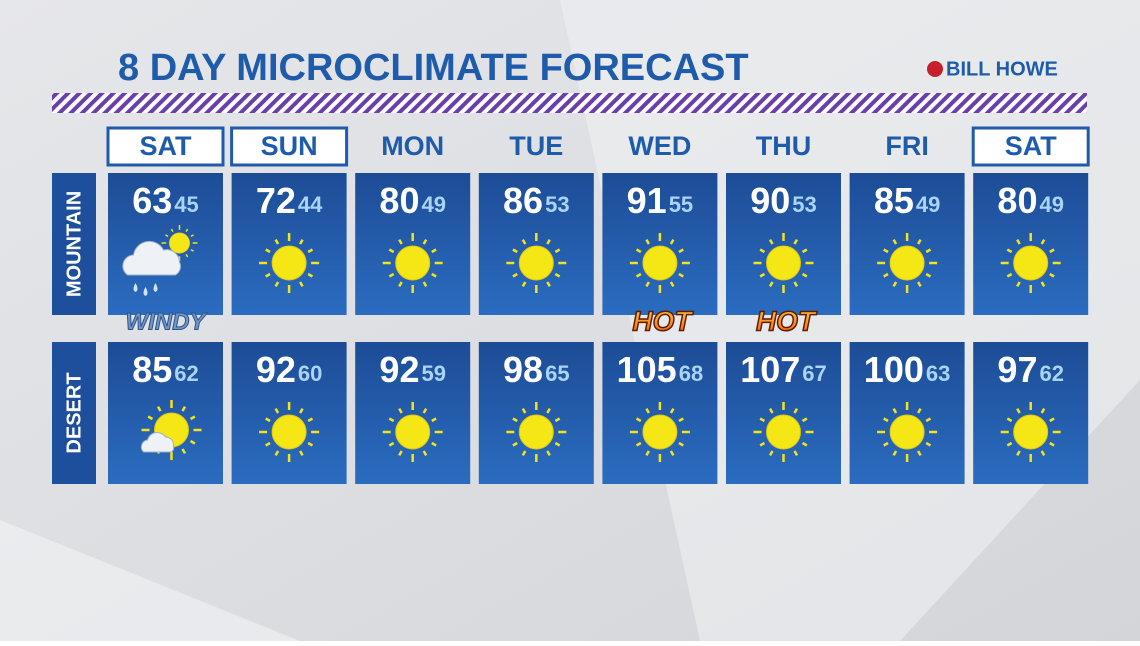  I want to click on cell-background, so click(165, 244).